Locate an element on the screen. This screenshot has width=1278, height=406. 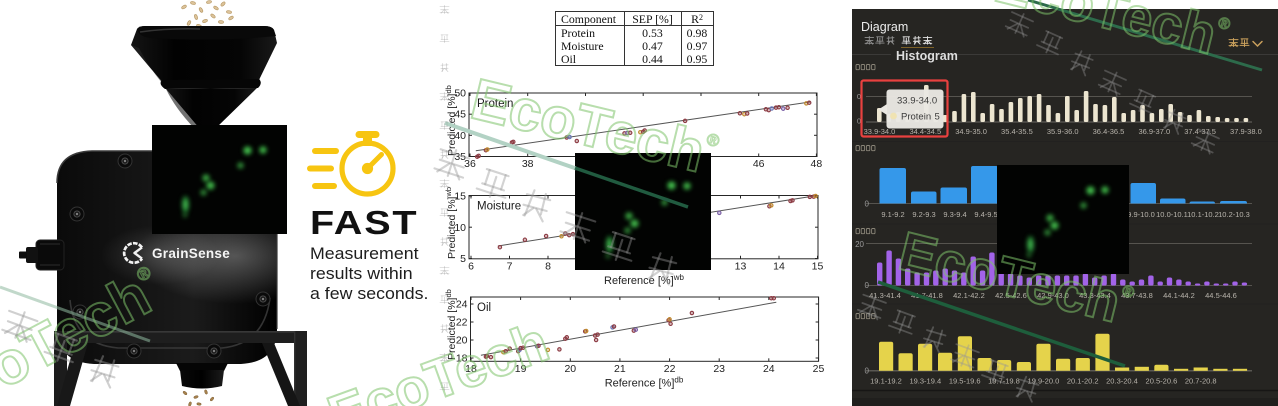
svg-text: 25 is located at coordinates (819, 369).